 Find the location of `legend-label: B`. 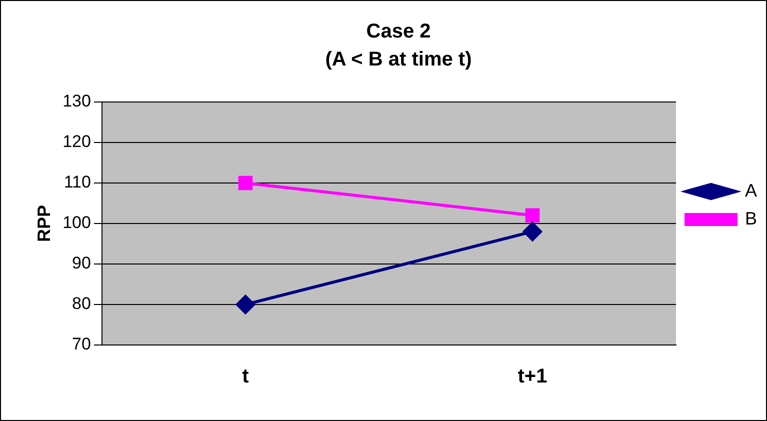

legend-label: B is located at coordinates (751, 218).